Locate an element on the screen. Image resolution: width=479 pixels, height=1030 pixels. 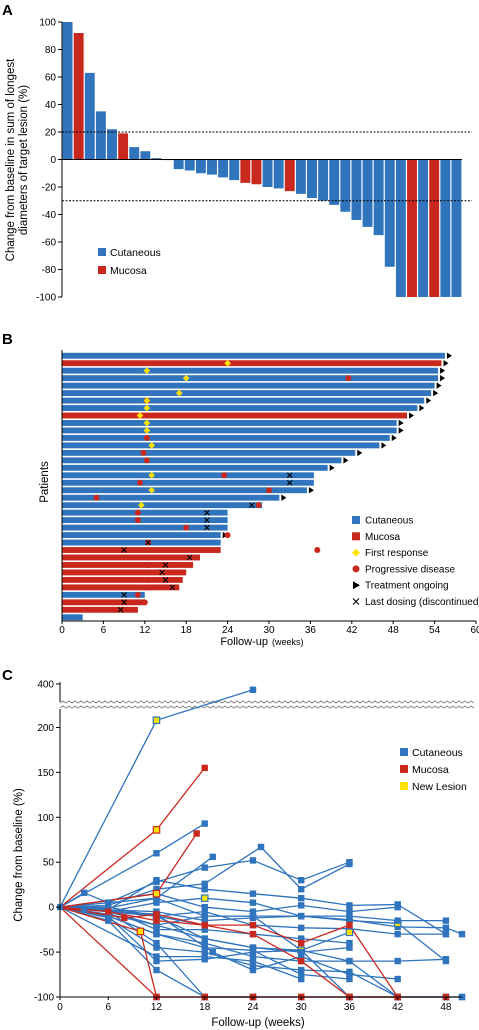
c-ytick-label: 50 is located at coordinates (49, 863).